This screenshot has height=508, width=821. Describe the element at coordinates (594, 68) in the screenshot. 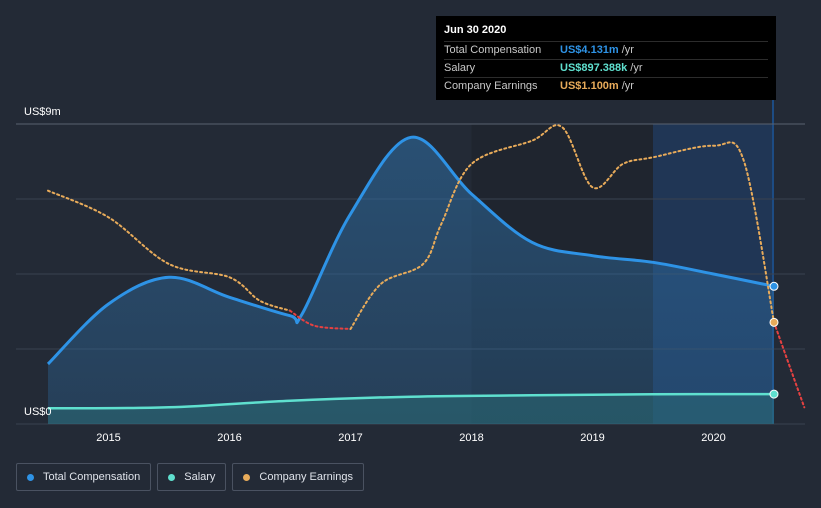

I see `tooltip-value: US$897.388k` at that location.